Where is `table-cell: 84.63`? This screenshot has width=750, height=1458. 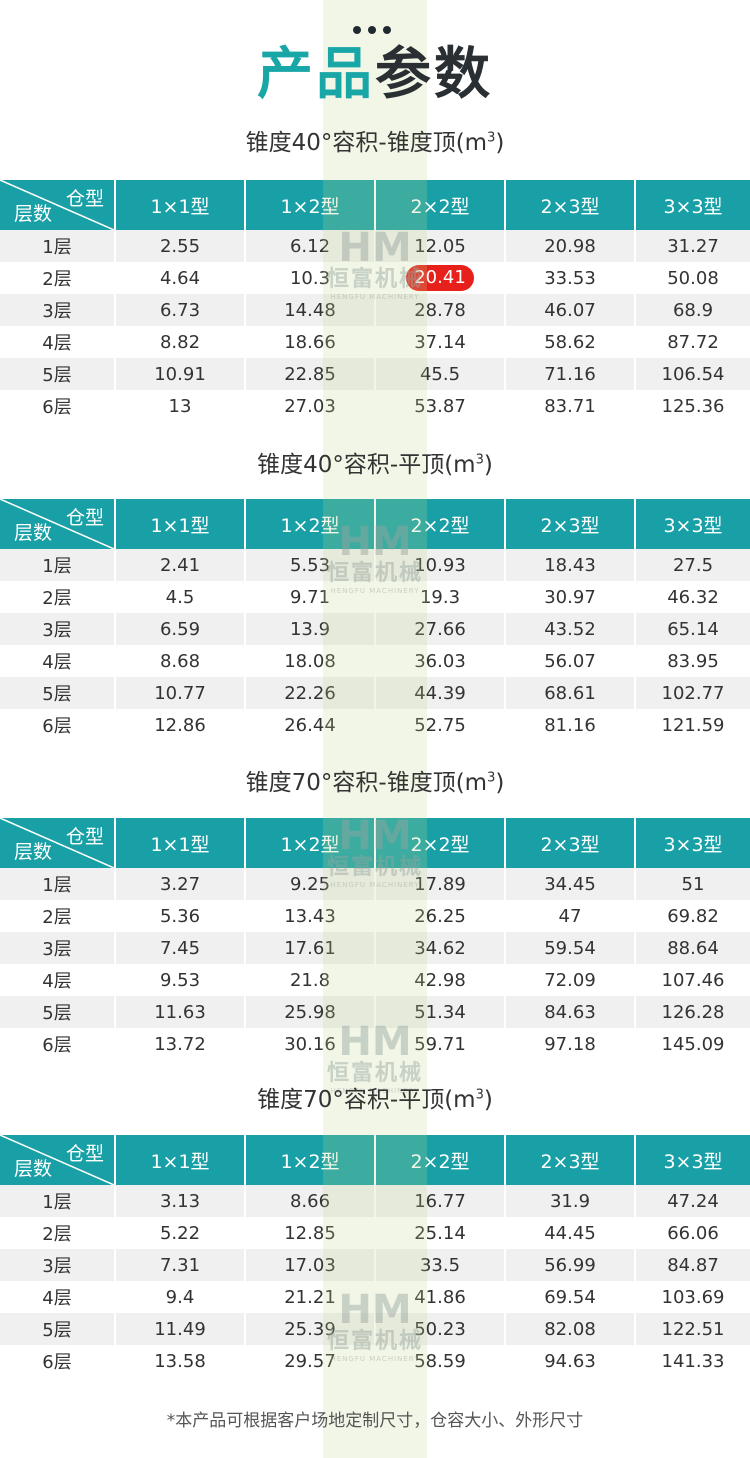
table-cell: 84.63 is located at coordinates (570, 1012).